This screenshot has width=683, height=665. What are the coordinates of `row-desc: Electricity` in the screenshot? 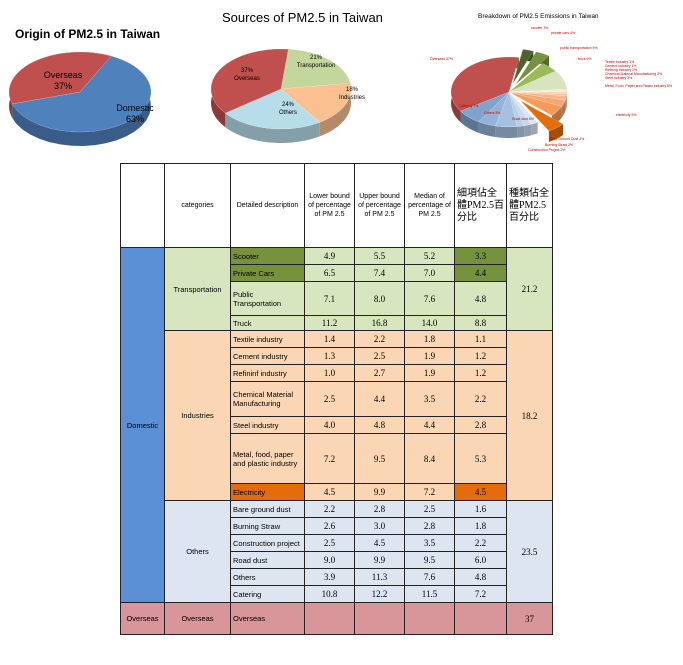 It's located at (267, 492).